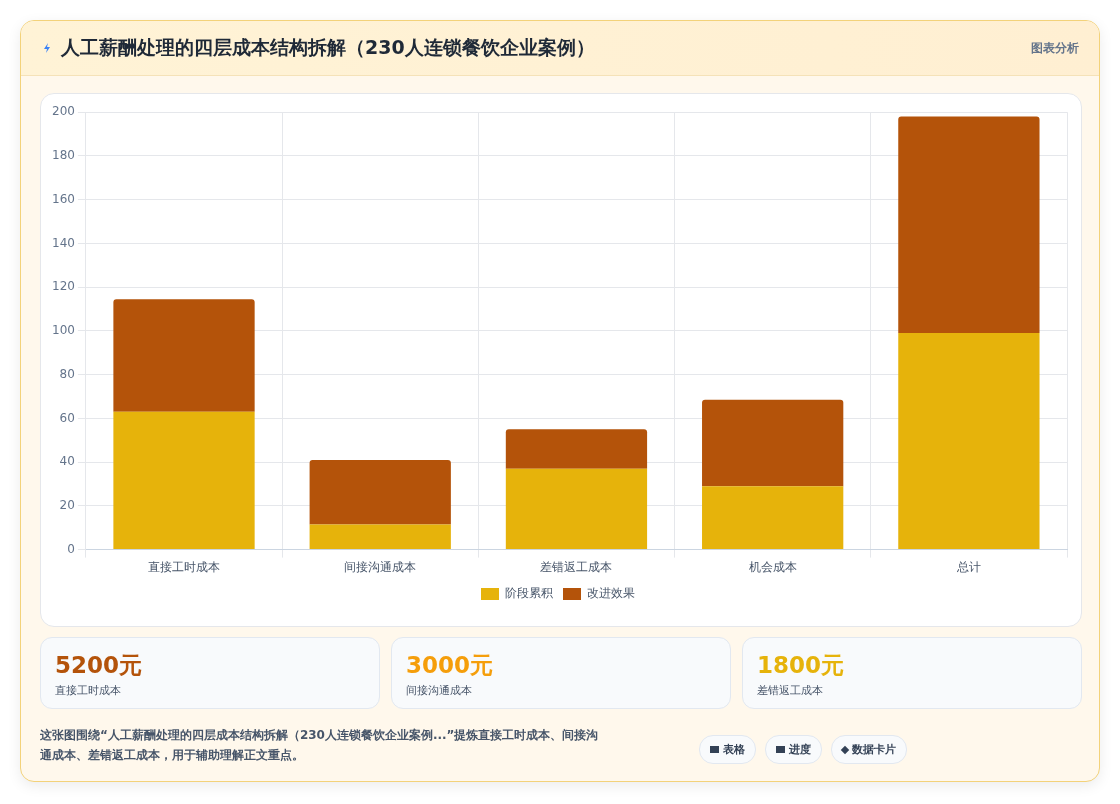  Describe the element at coordinates (576, 566) in the screenshot. I see `x-tick-label: 差错返工成本` at that location.